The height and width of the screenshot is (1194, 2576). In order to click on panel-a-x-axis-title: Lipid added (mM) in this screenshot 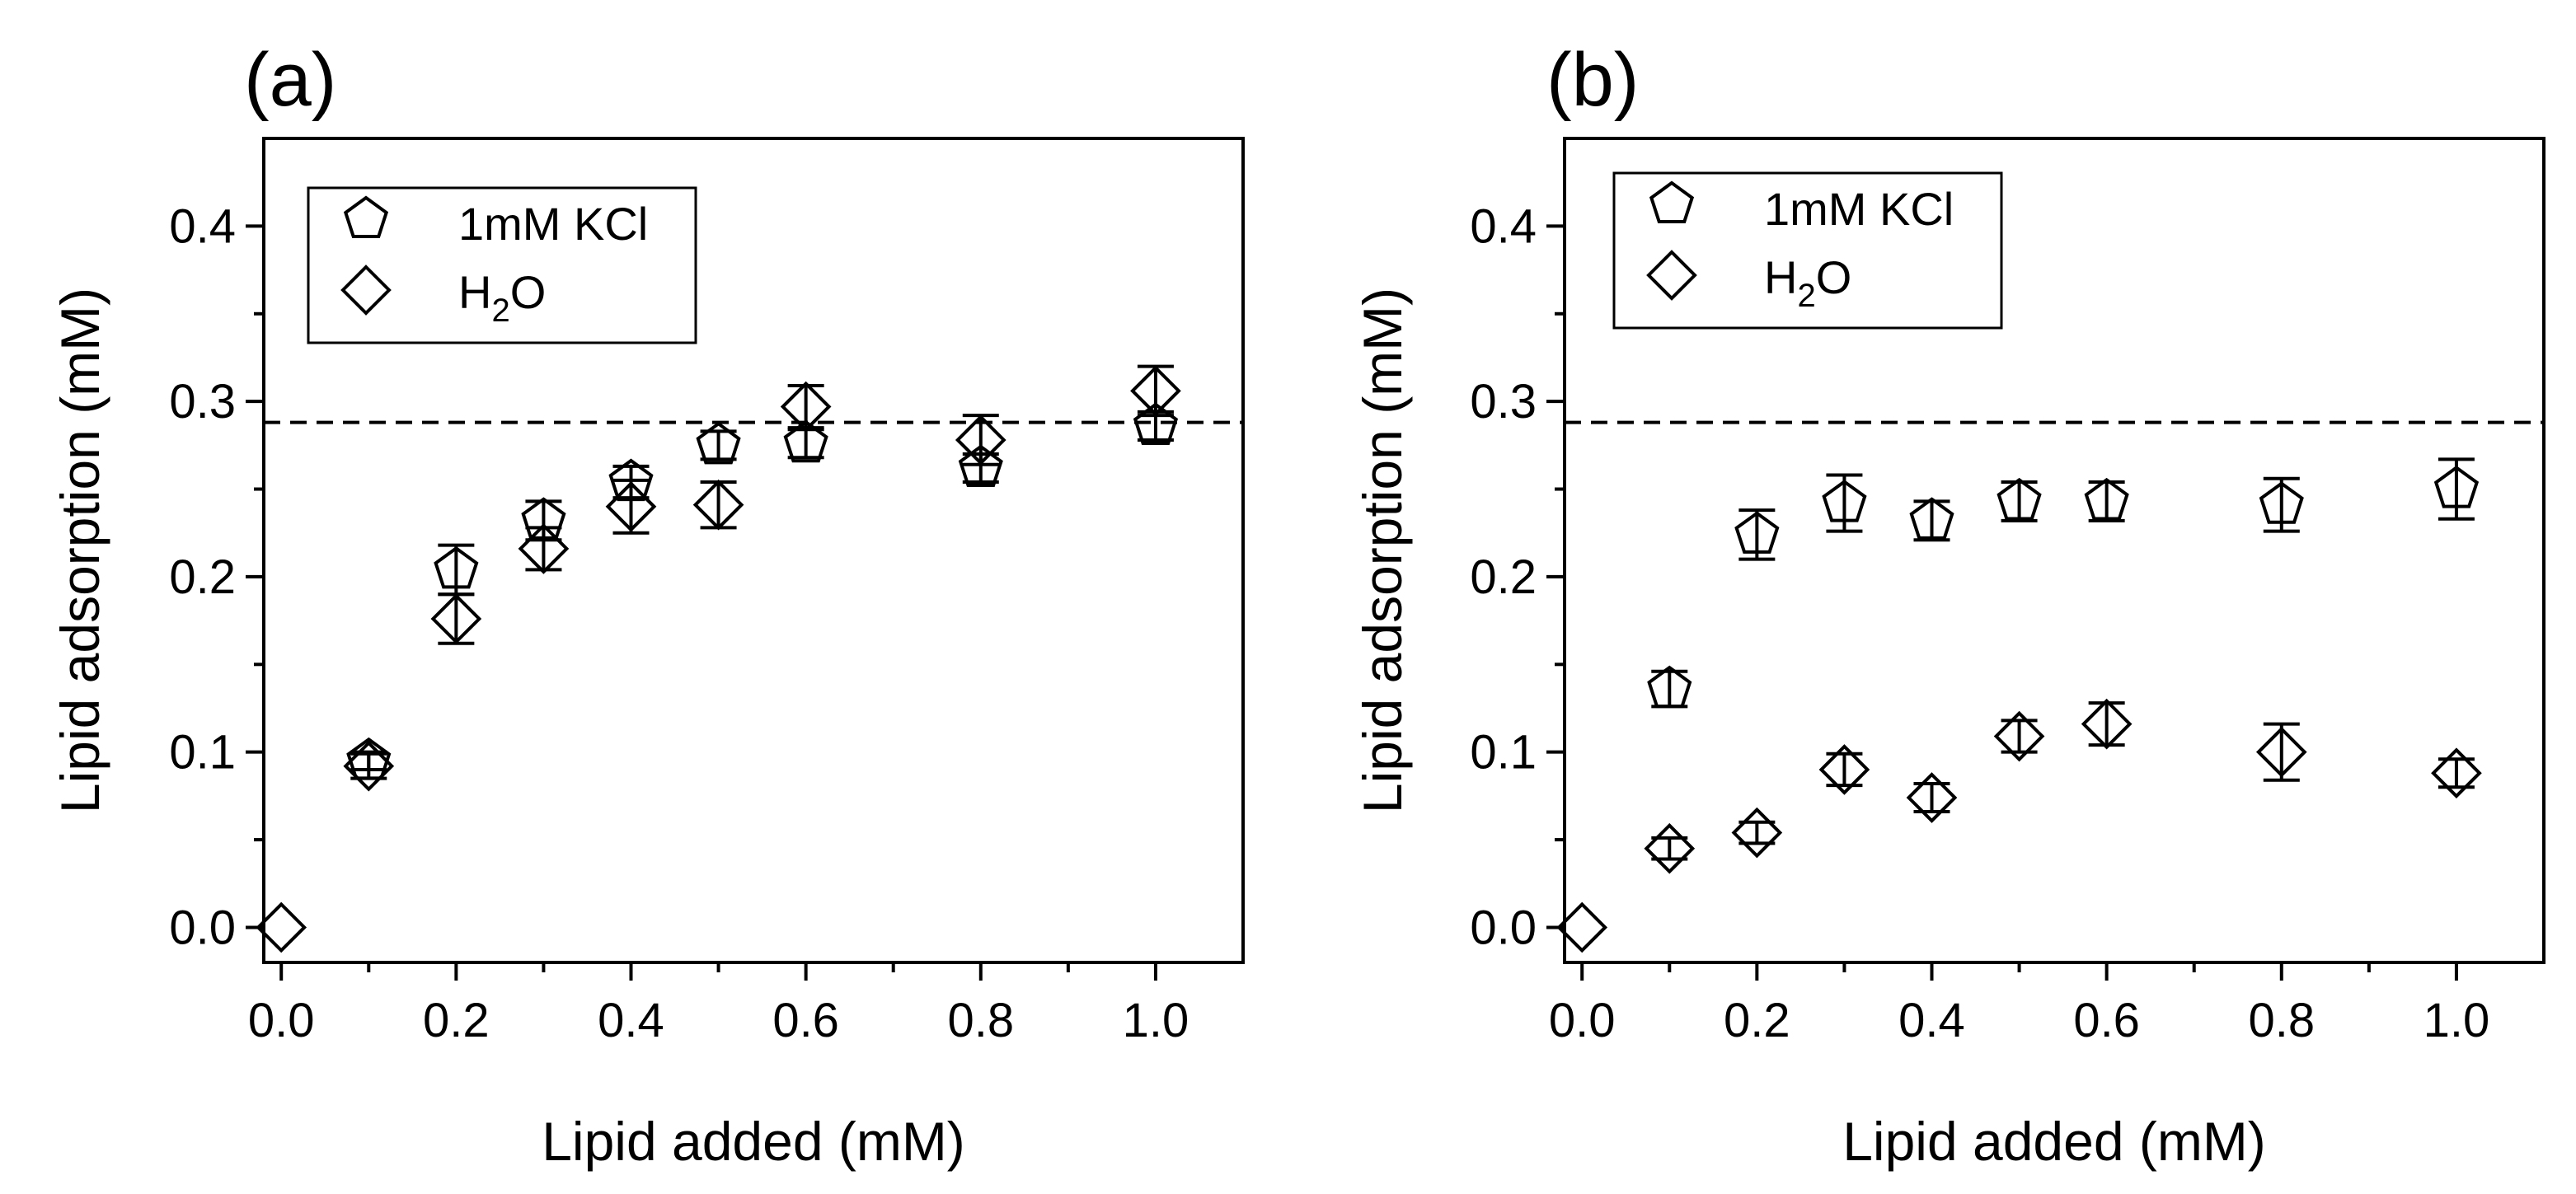, I will do `click(754, 1141)`.